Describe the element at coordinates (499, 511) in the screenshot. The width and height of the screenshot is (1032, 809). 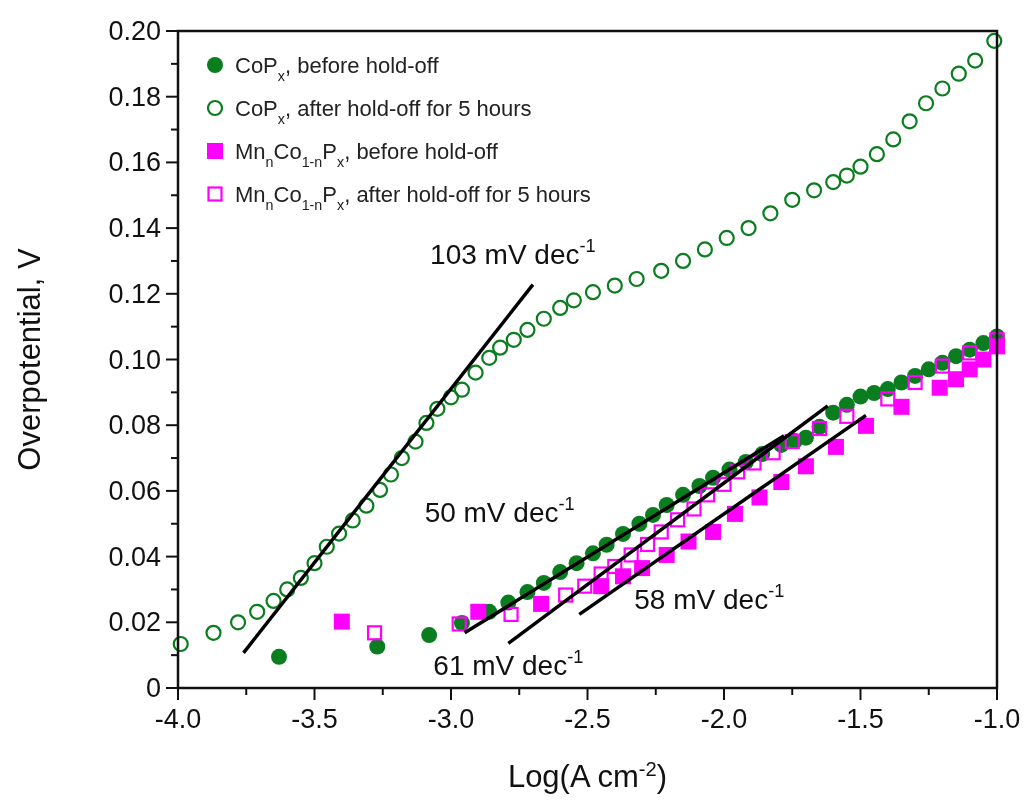
I see `annotation: 50 mV dec$^{-1}$` at that location.